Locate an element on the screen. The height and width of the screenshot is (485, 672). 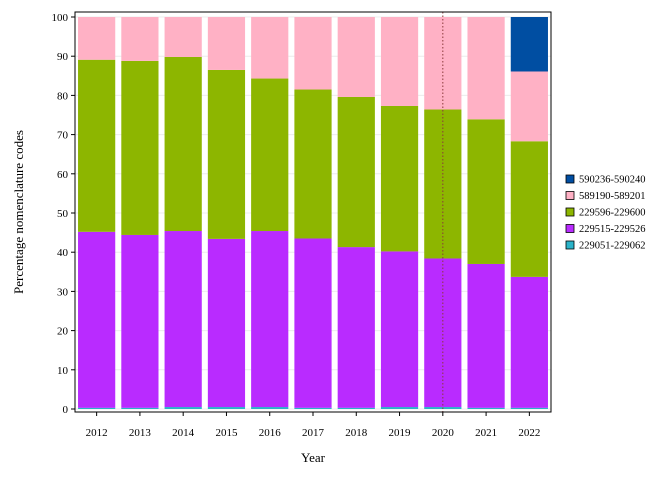
y-tick-label-90: 90 is located at coordinates (63, 57).